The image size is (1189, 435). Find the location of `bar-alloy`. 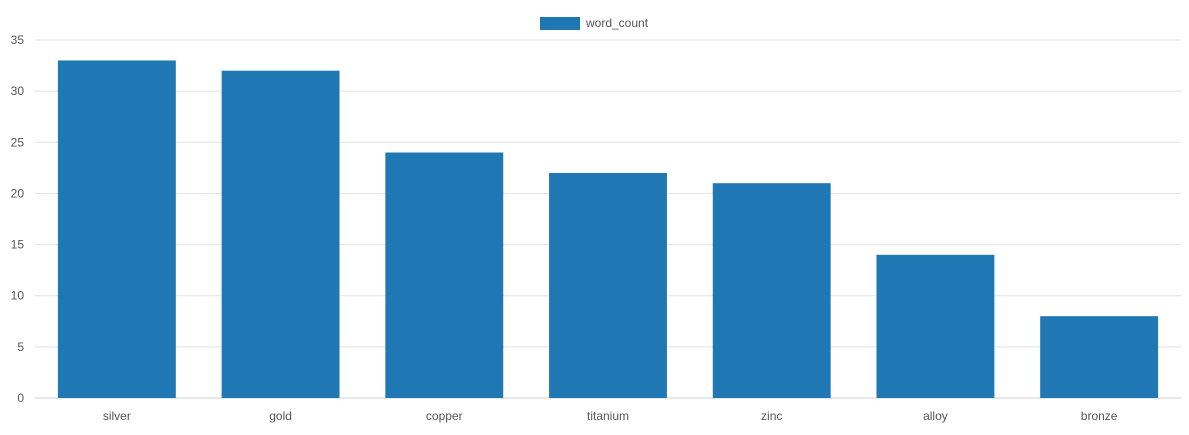

bar-alloy is located at coordinates (935, 326).